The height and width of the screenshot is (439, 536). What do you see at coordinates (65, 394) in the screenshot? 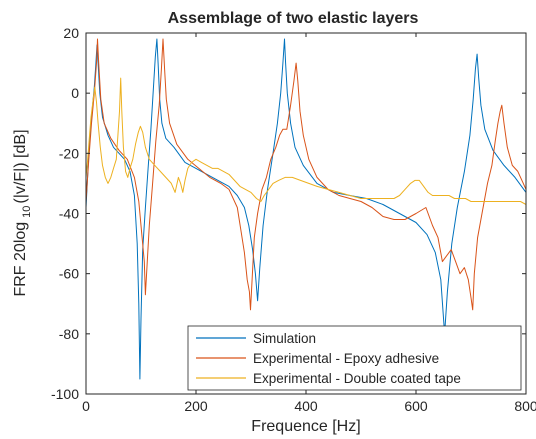
I see `y-tick-label: -100` at bounding box center [65, 394].